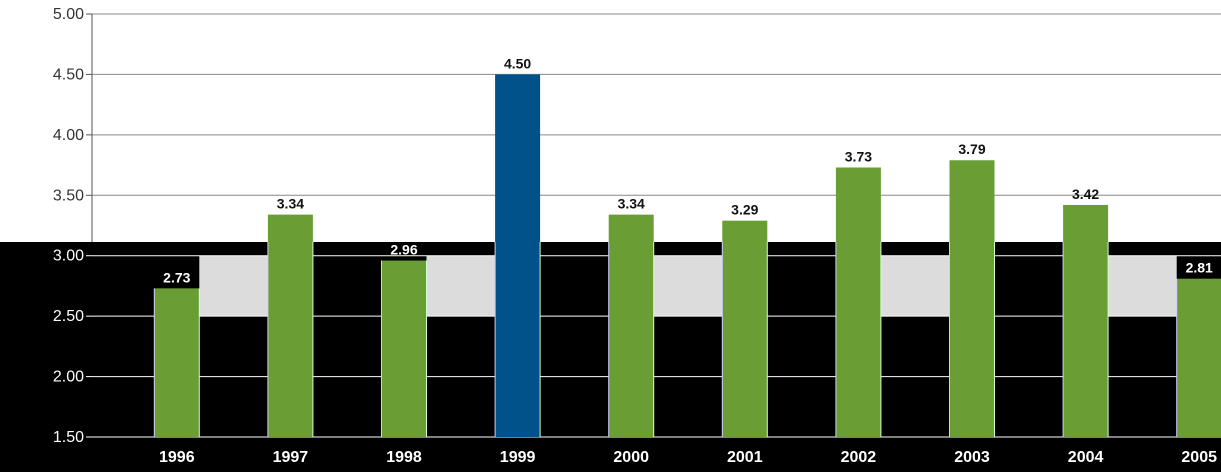  What do you see at coordinates (68, 74) in the screenshot?
I see `y-tick-label: 4.50` at bounding box center [68, 74].